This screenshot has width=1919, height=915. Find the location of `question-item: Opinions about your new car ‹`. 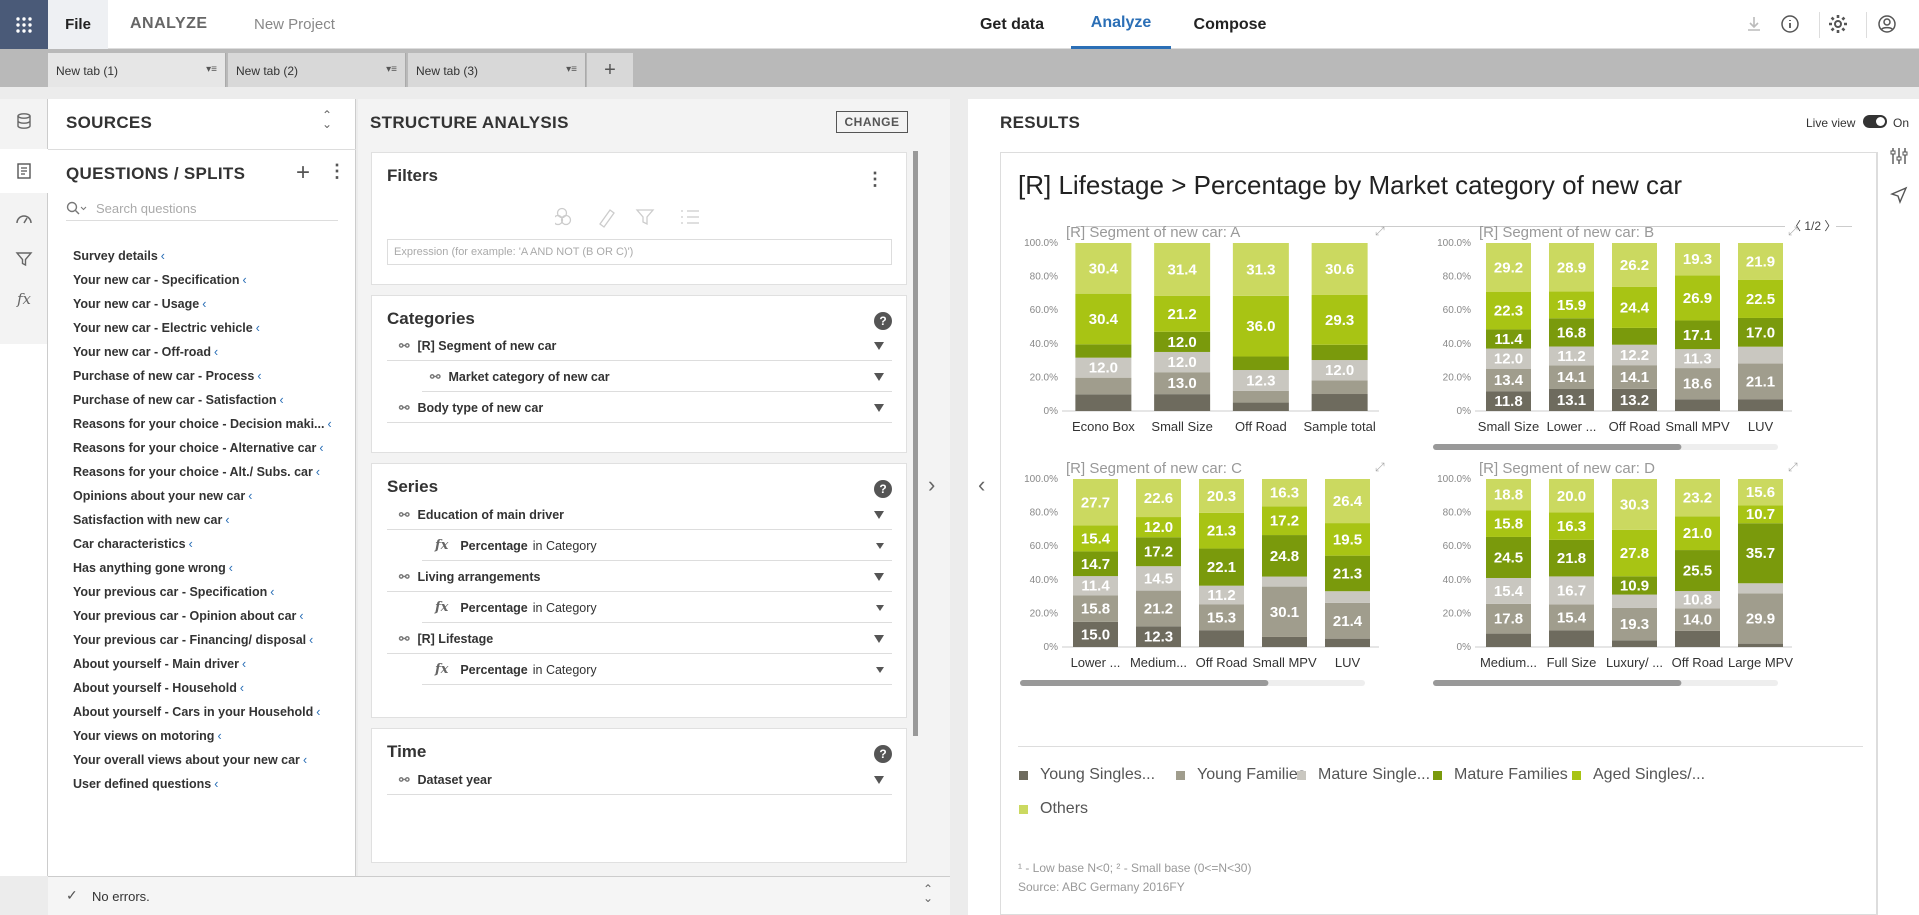

question-item: Opinions about your new car ‹ is located at coordinates (162, 496).